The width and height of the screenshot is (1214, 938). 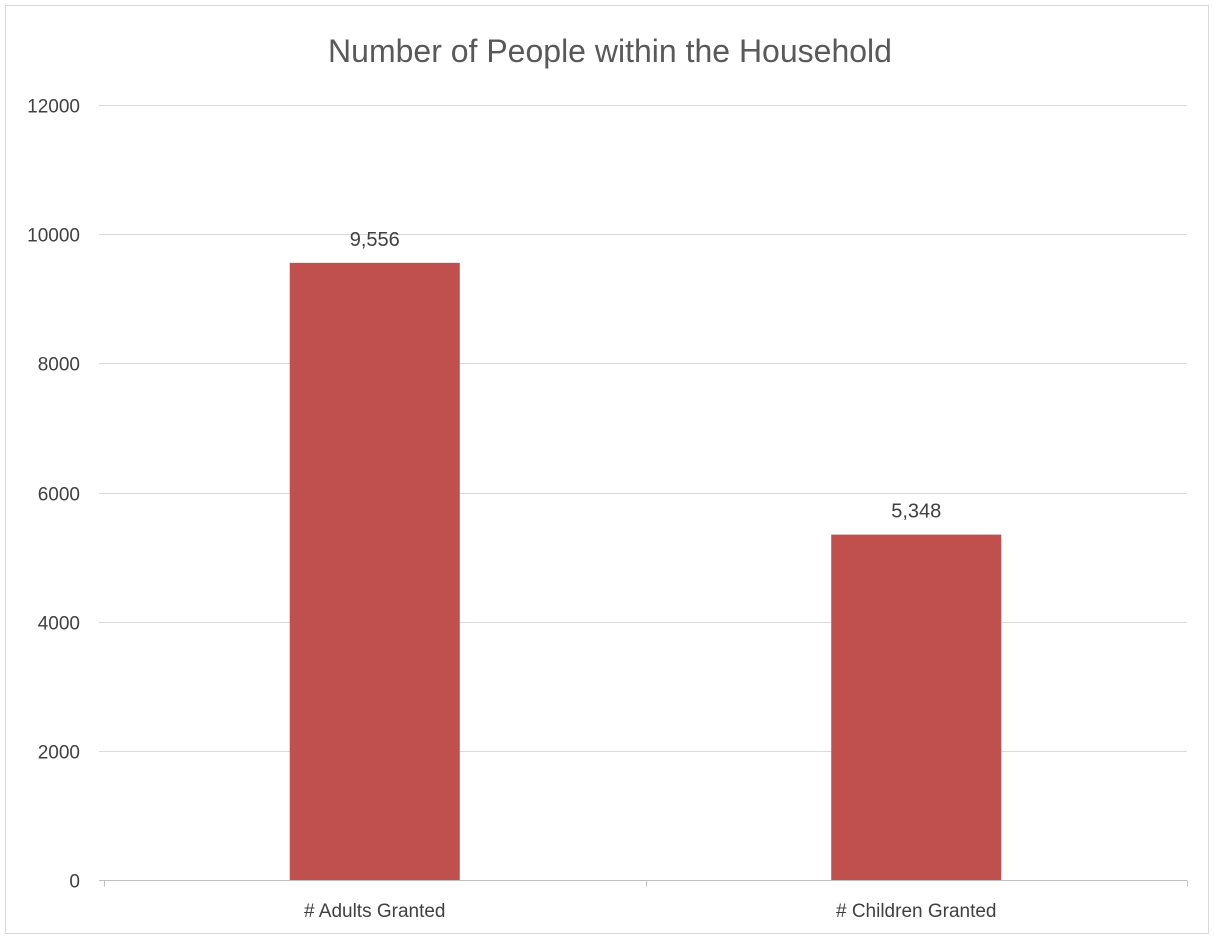 I want to click on data-label: 5,348, so click(x=916, y=512).